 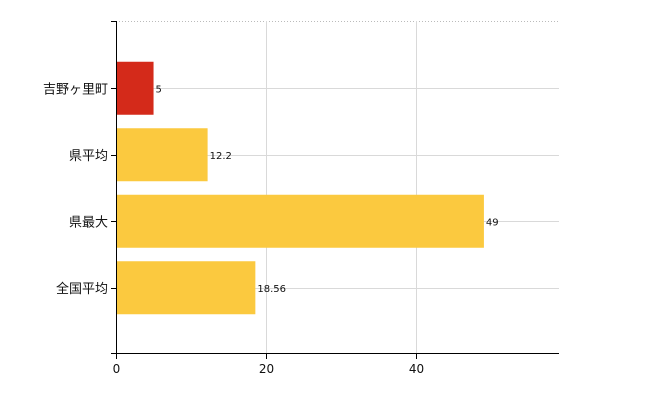 I want to click on category-label: 県平均, so click(x=88, y=156).